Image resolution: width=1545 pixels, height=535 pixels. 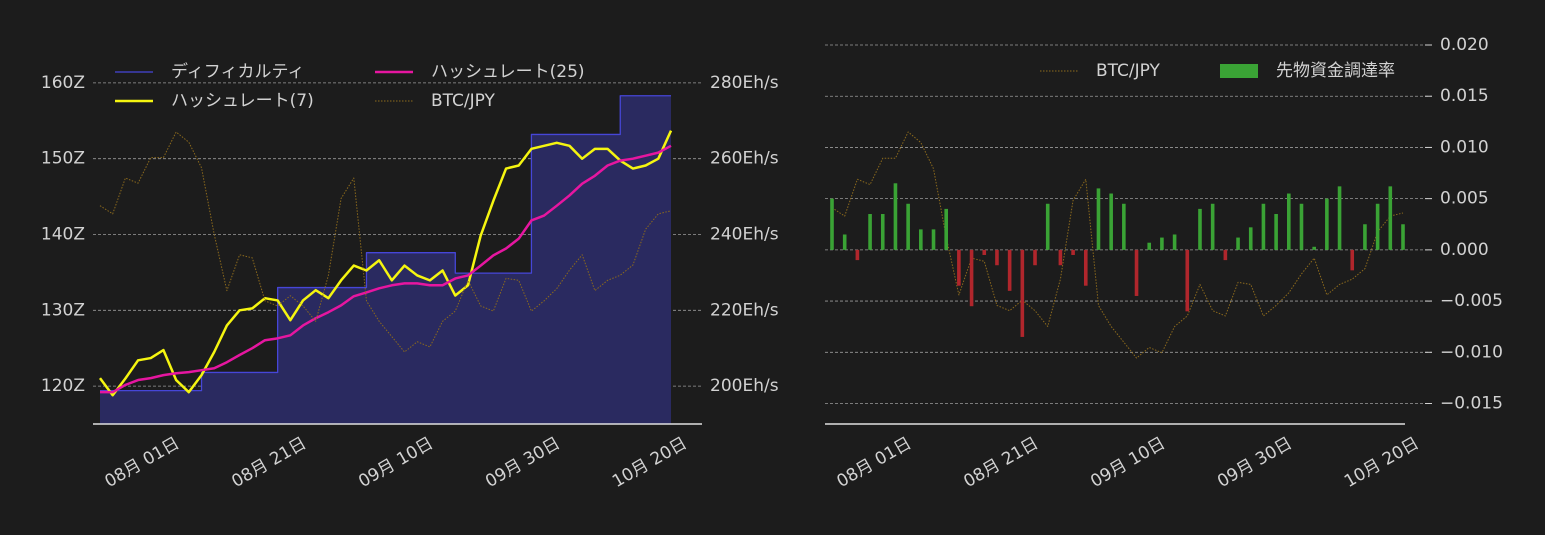 What do you see at coordinates (1464, 45) in the screenshot?
I see `y-tick-label: 0.020` at bounding box center [1464, 45].